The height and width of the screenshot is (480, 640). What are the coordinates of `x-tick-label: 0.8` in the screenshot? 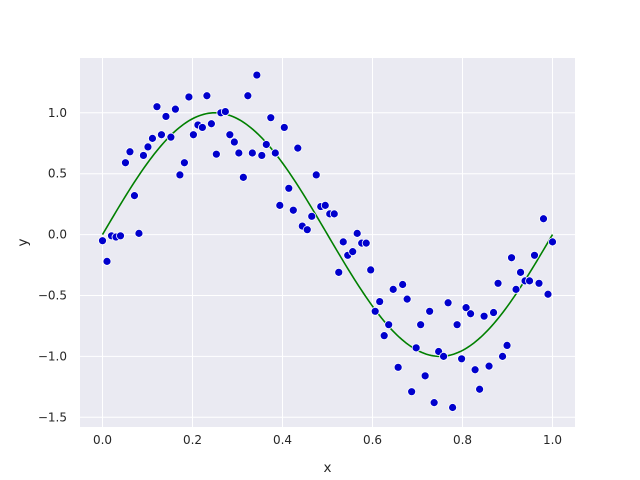 It's located at (462, 440).